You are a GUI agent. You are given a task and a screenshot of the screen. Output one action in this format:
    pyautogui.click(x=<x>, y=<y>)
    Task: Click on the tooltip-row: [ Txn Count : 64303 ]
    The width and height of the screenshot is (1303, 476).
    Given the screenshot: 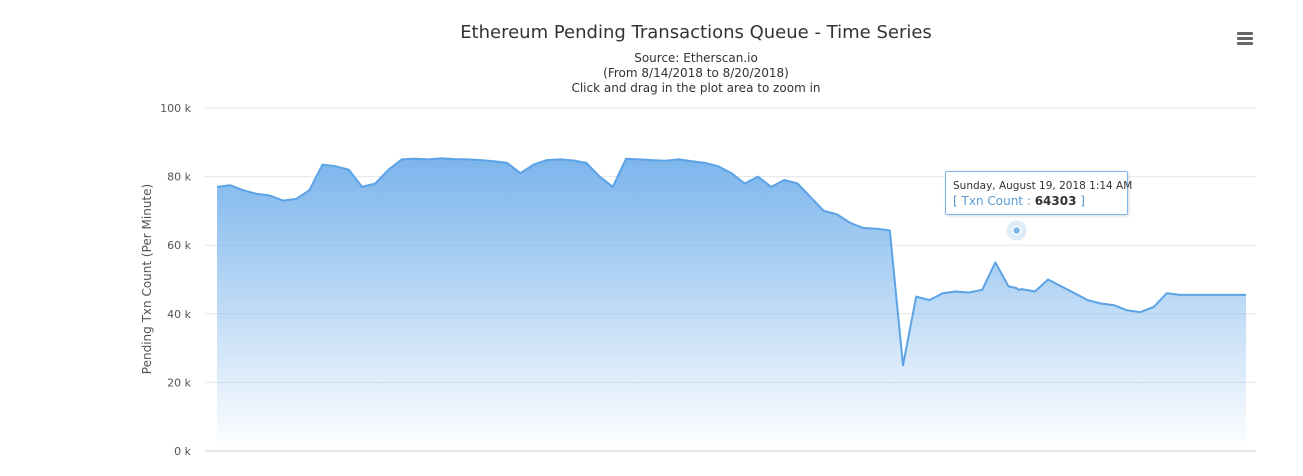 What is the action you would take?
    pyautogui.click(x=1019, y=201)
    